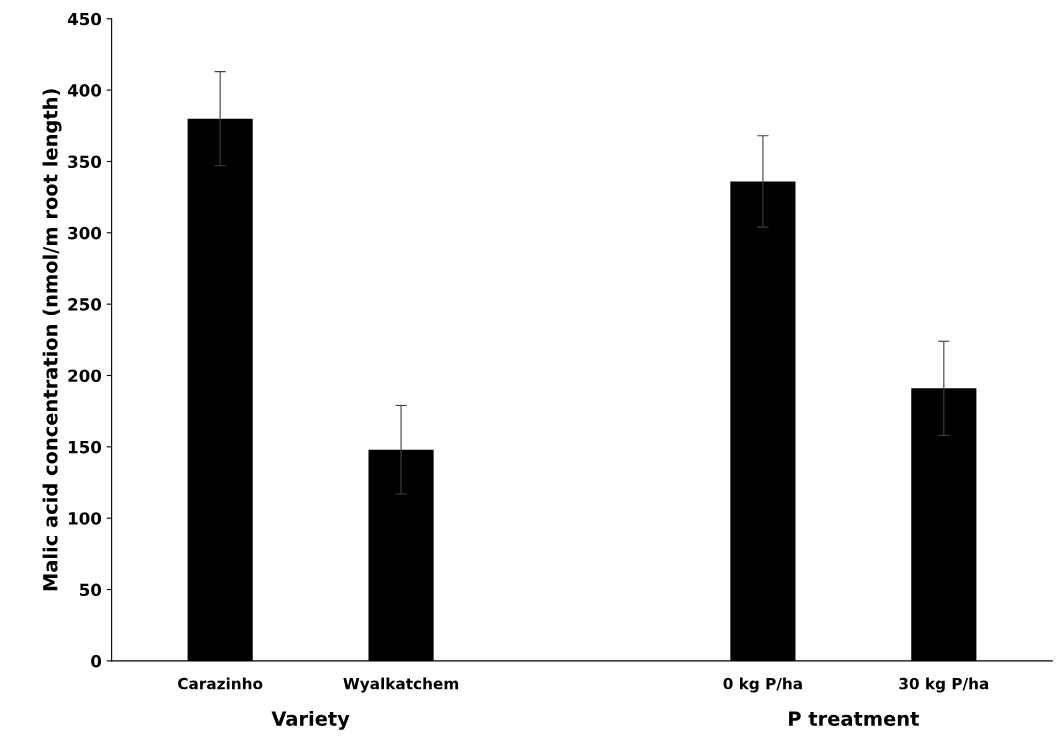  What do you see at coordinates (52, 340) in the screenshot?
I see `y-axis-title: Malic acid concentration (nmol/m root length)` at bounding box center [52, 340].